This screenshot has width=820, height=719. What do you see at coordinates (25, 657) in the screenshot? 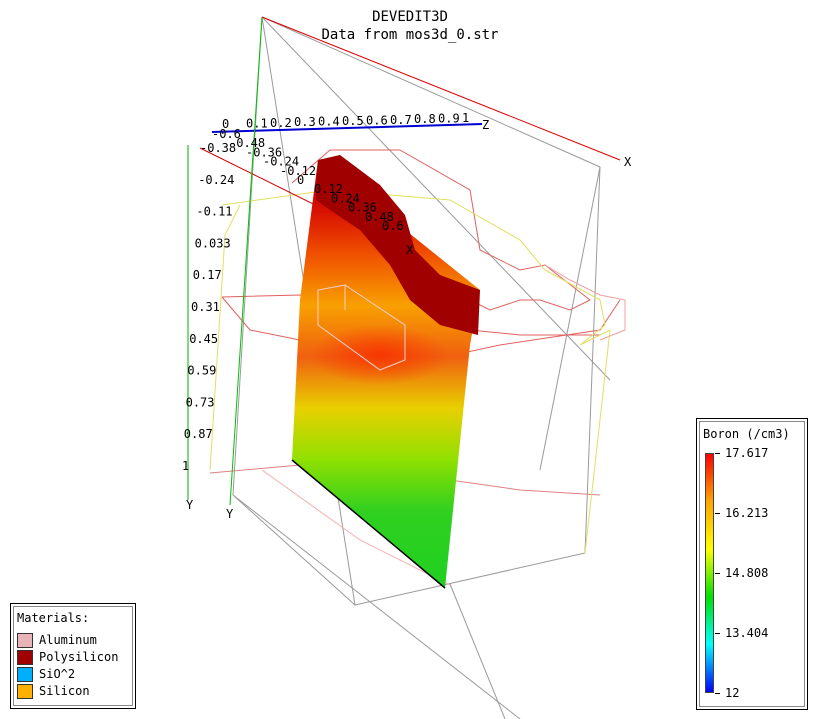
I see `material-swatch-polysilicon` at bounding box center [25, 657].